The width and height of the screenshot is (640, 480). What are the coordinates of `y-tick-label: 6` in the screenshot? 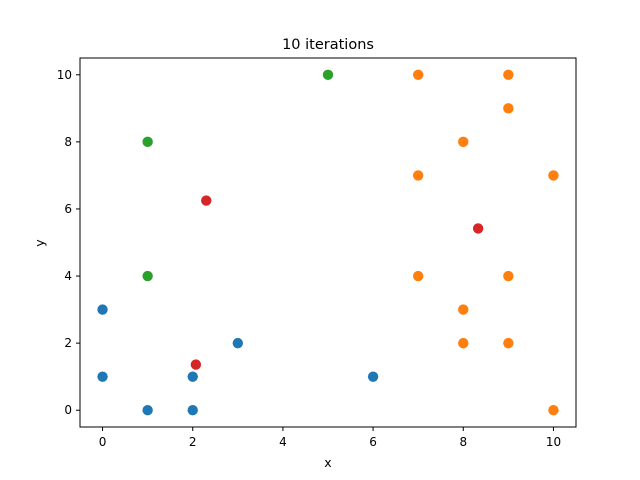 It's located at (68, 209).